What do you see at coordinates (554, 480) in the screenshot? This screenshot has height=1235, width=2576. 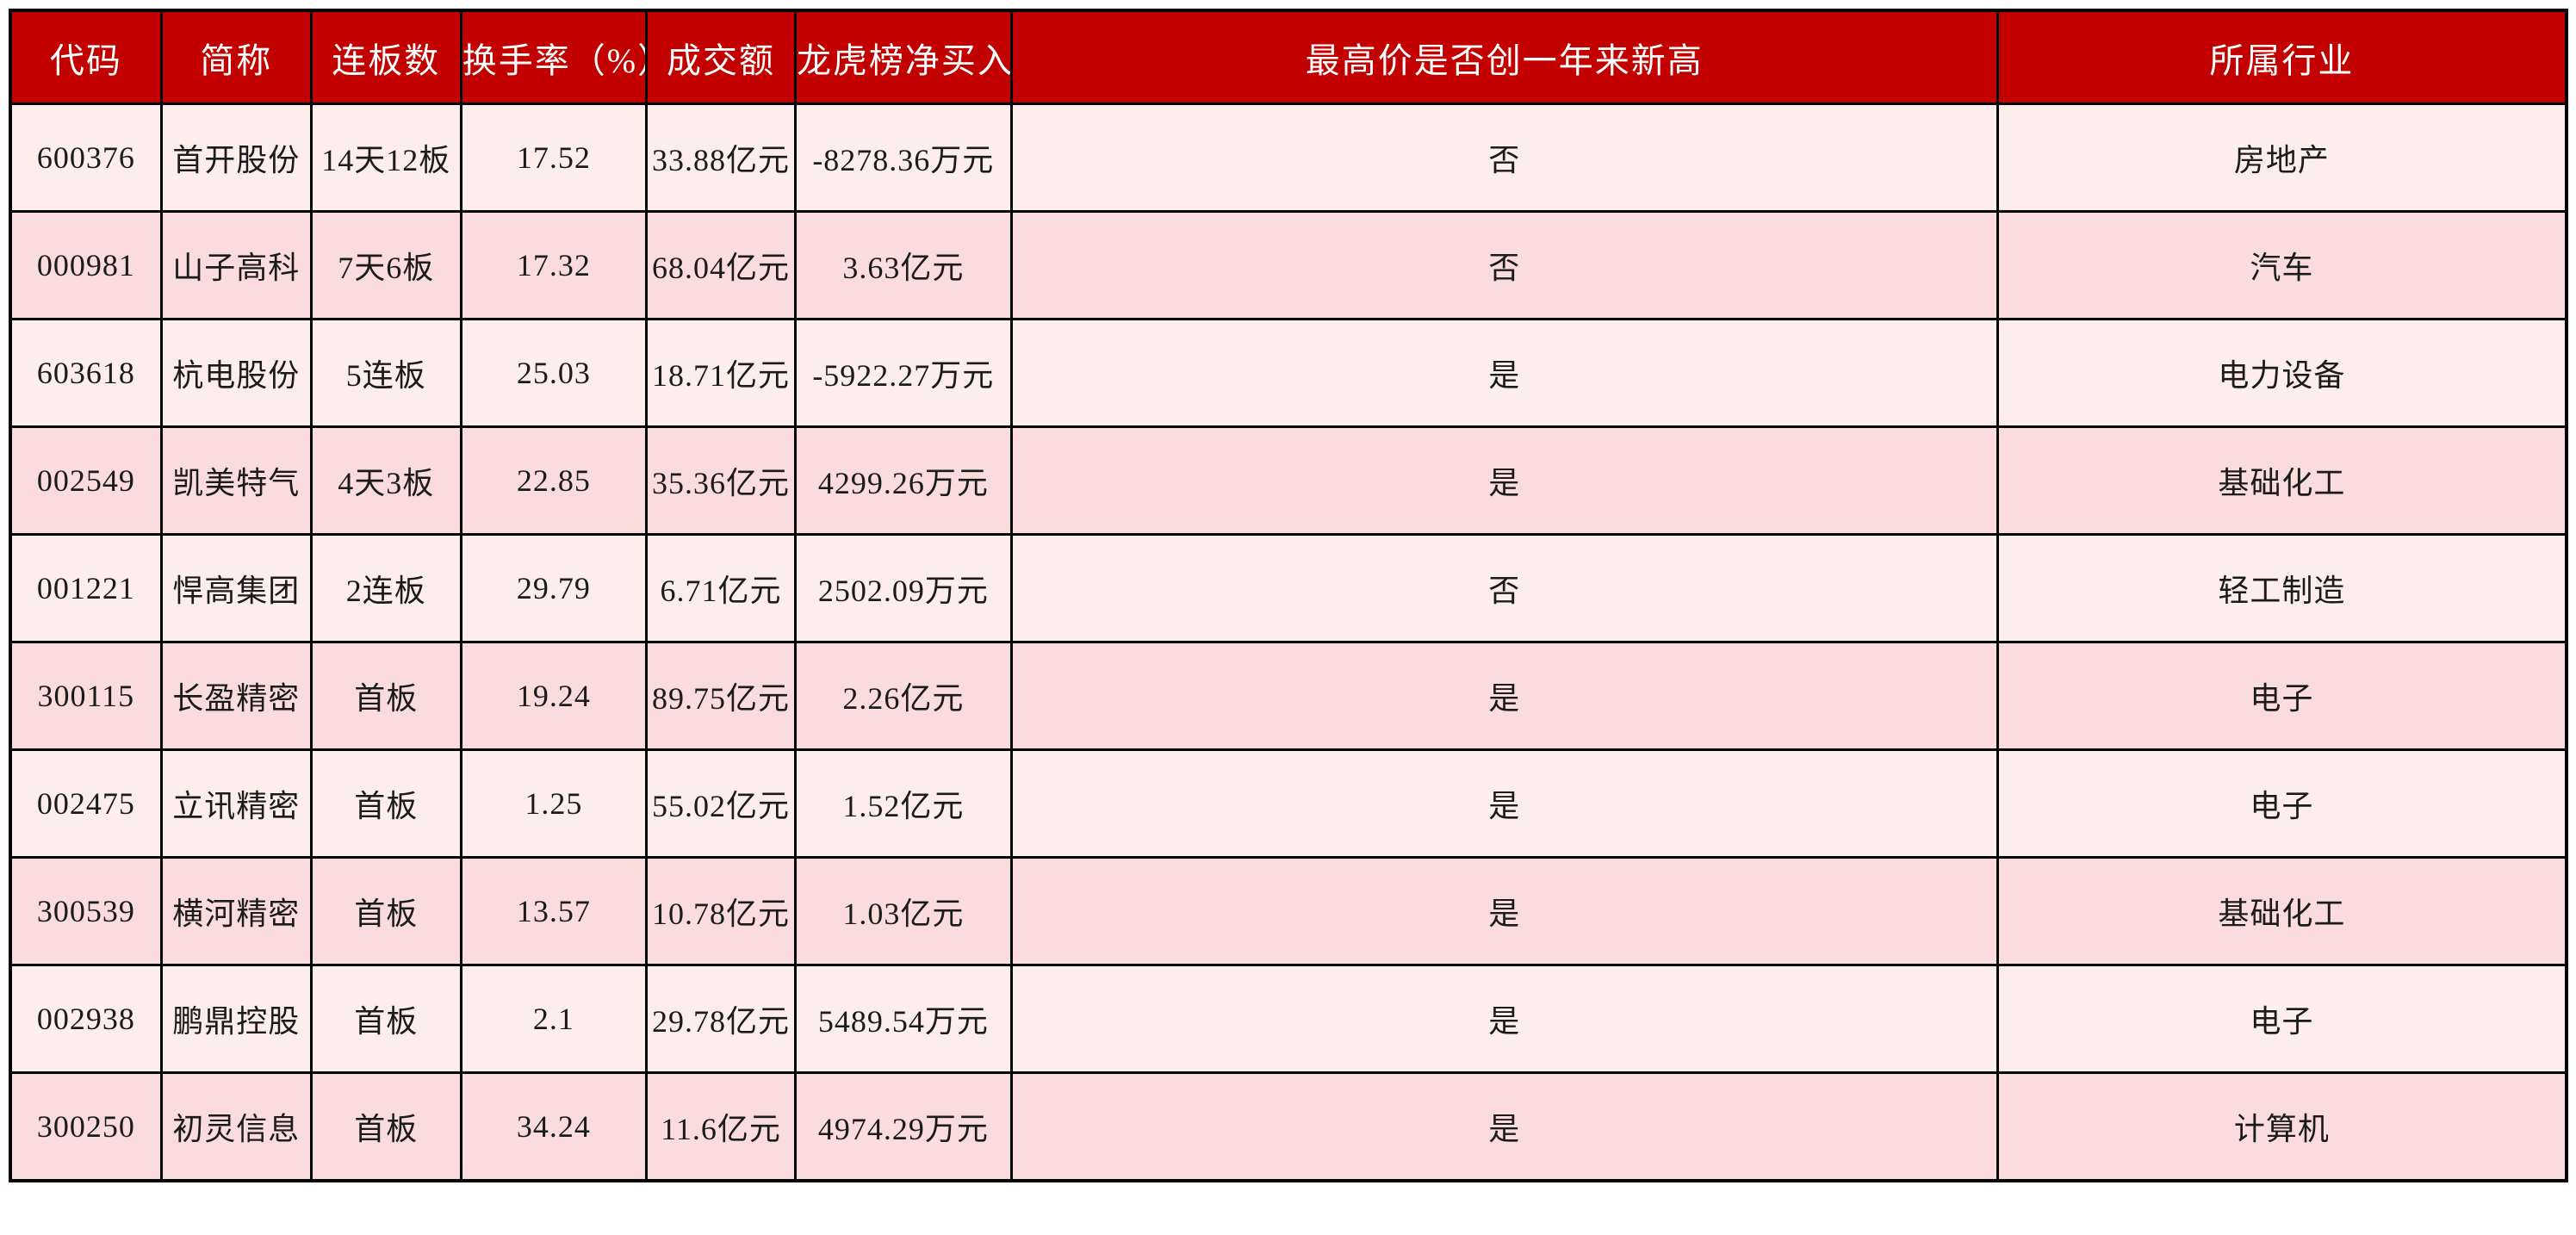 I see `cell-turnover-rate: 22.85` at bounding box center [554, 480].